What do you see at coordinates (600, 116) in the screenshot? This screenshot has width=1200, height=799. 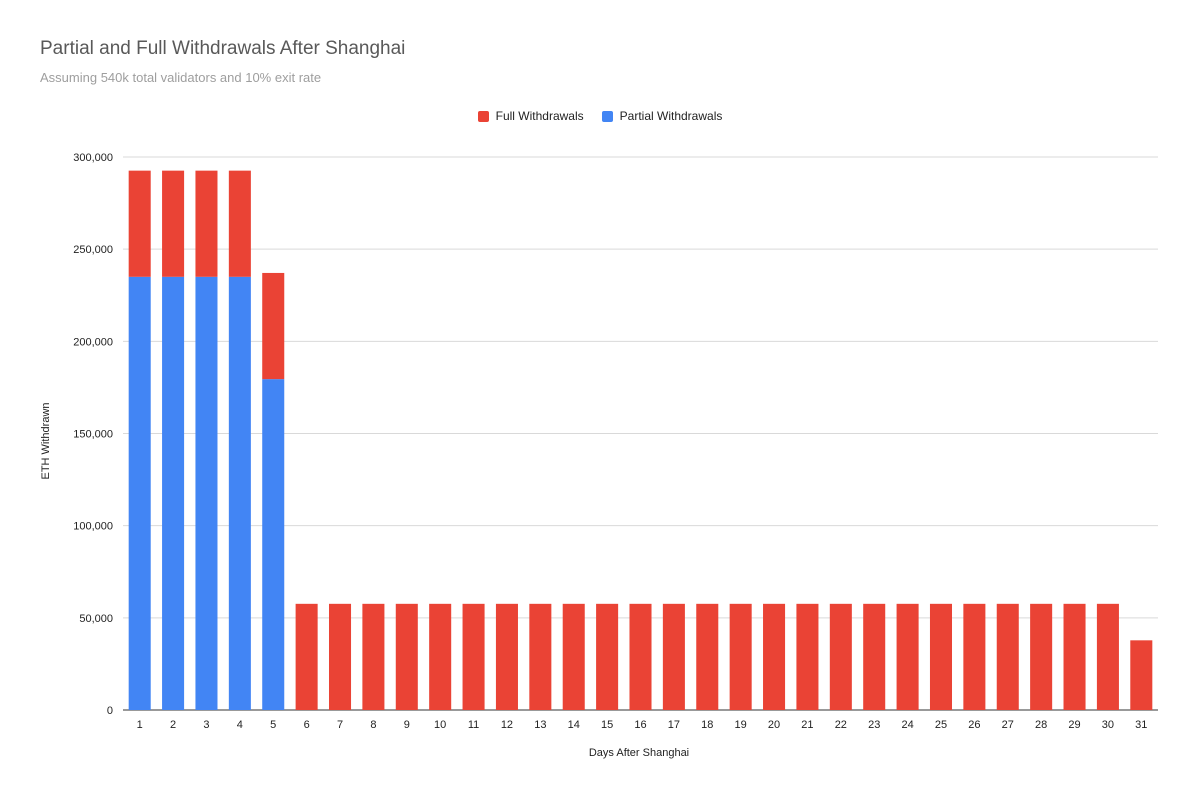 I see `legend: Full Withdrawals Partial Withdrawals` at bounding box center [600, 116].